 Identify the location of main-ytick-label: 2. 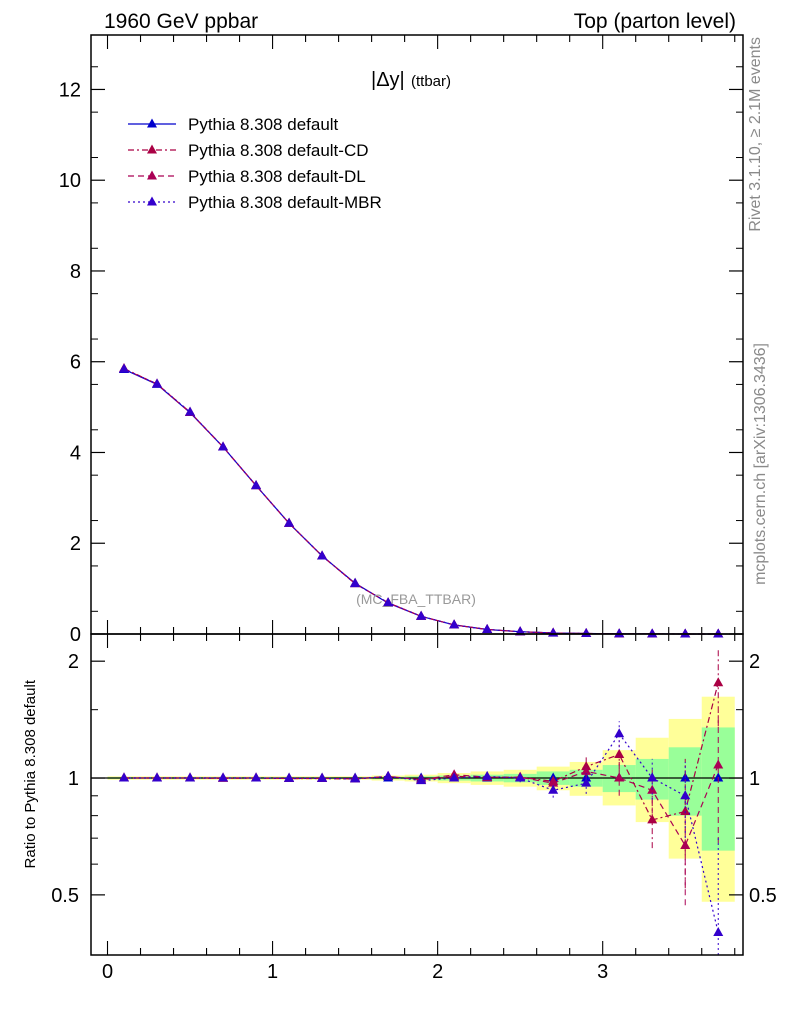
(75, 544).